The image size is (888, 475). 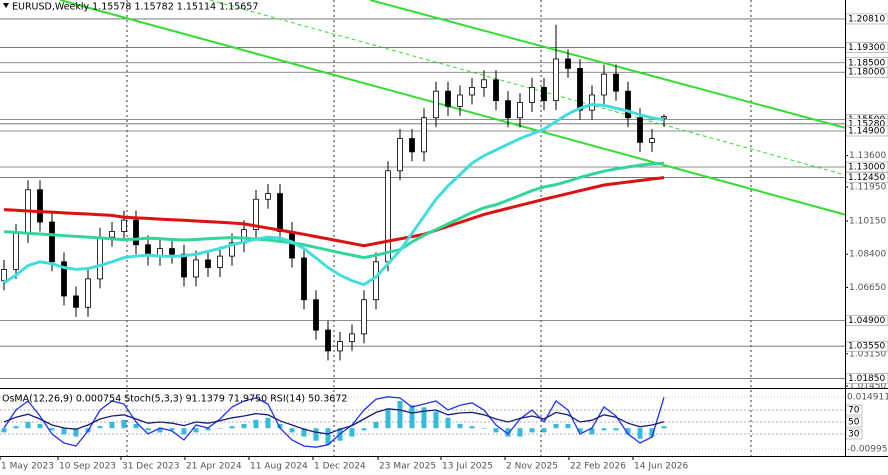 What do you see at coordinates (334, 212) in the screenshot?
I see `moving-average` at bounding box center [334, 212].